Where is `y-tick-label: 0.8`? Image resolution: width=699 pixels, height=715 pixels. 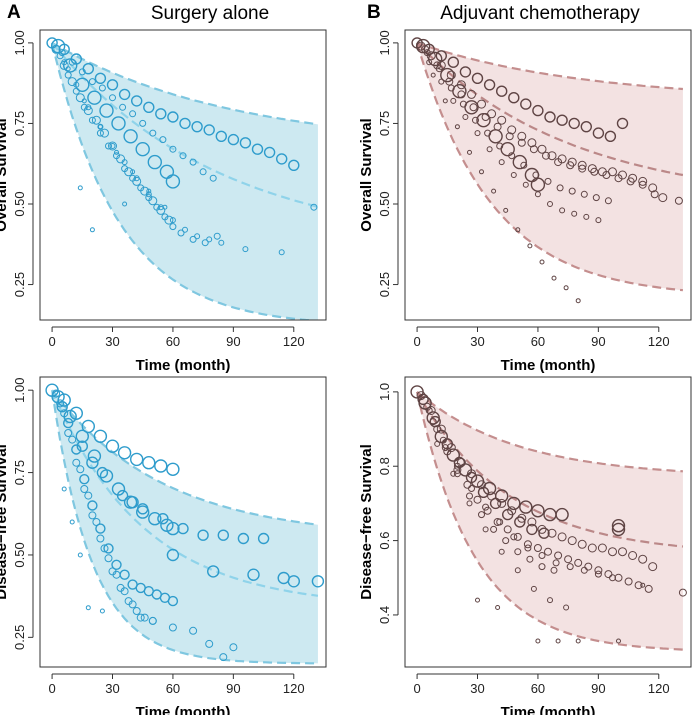
y-tick-label: 0.8 is located at coordinates (384, 466).